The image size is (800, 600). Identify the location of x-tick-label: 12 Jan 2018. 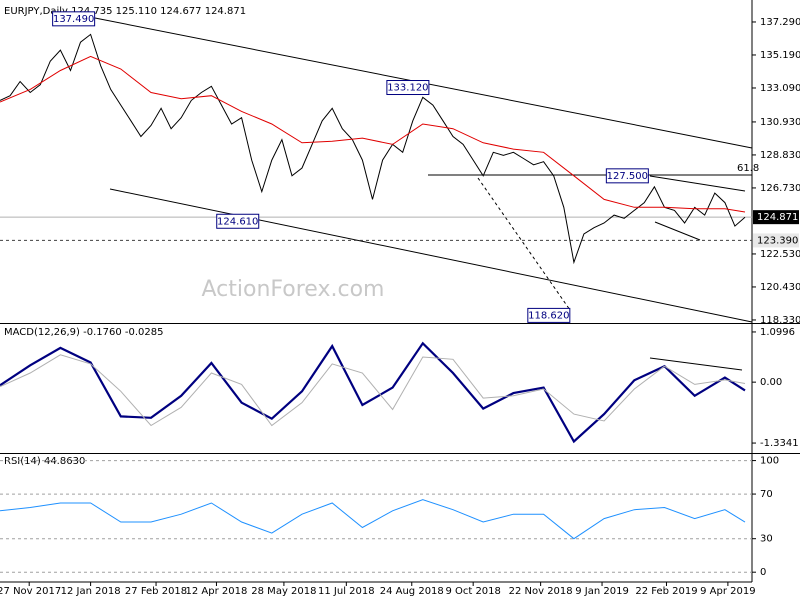
(91, 591).